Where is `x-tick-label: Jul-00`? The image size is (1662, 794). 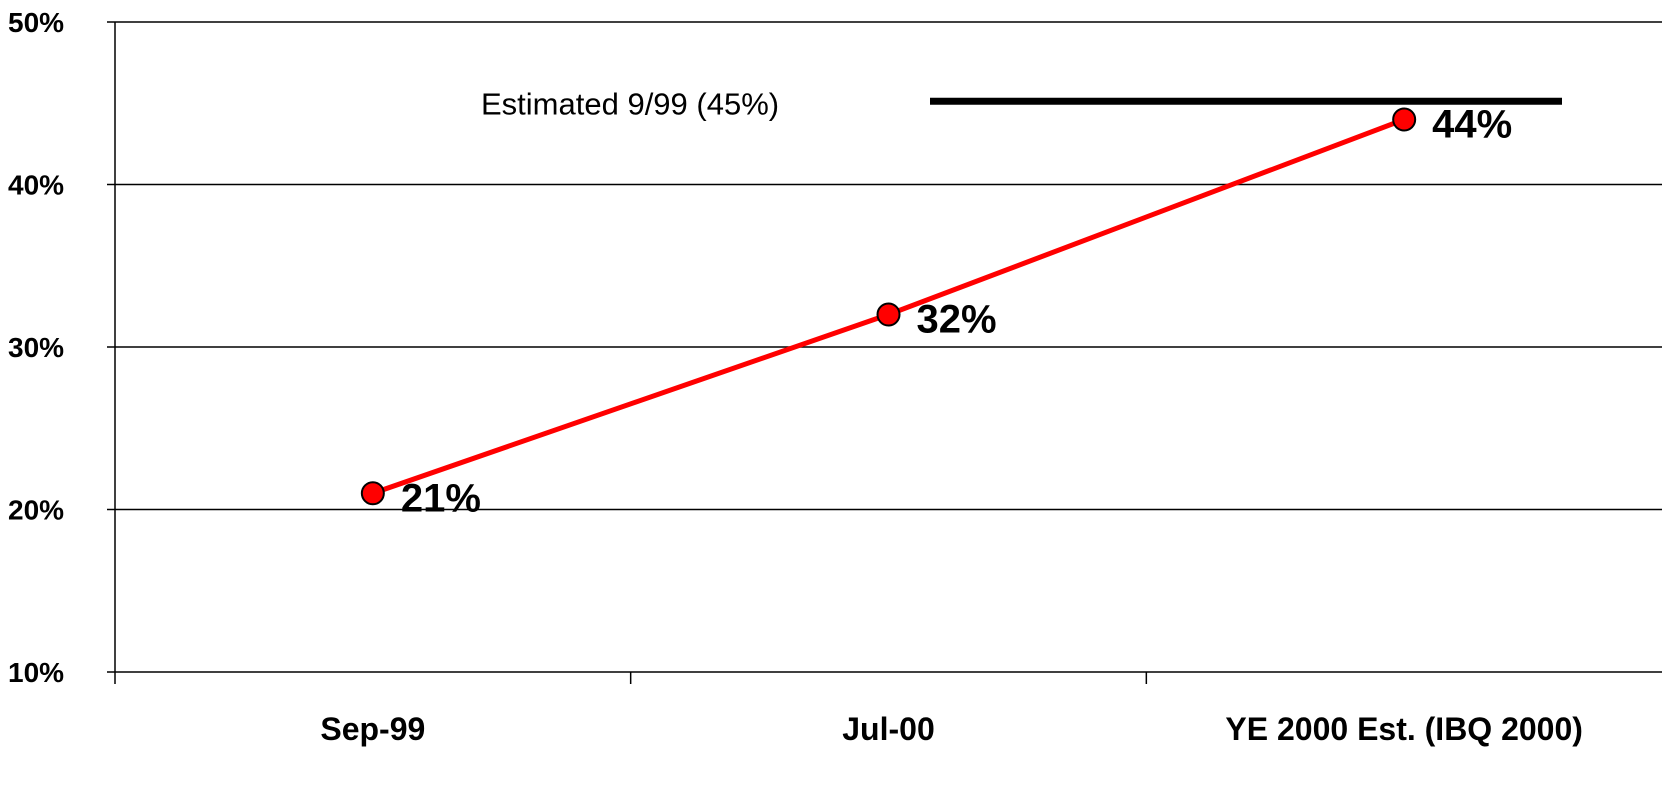 x-tick-label: Jul-00 is located at coordinates (888, 729).